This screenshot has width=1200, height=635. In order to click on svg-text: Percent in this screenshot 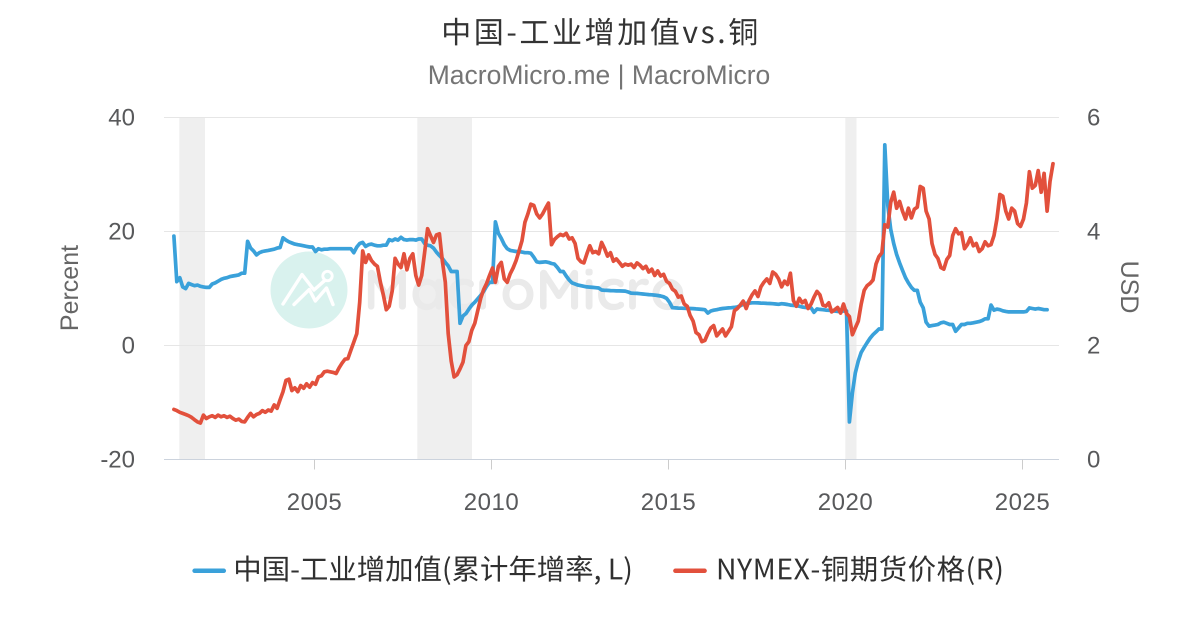, I will do `click(70, 288)`.